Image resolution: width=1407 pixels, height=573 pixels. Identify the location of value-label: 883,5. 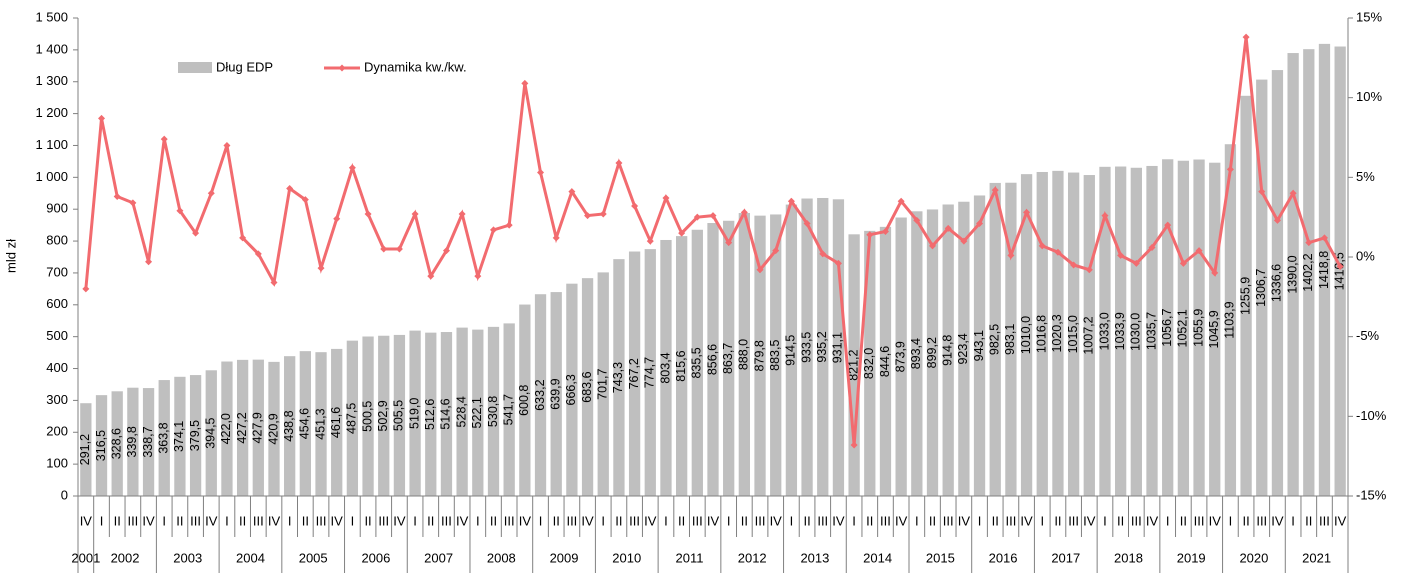
(775, 355).